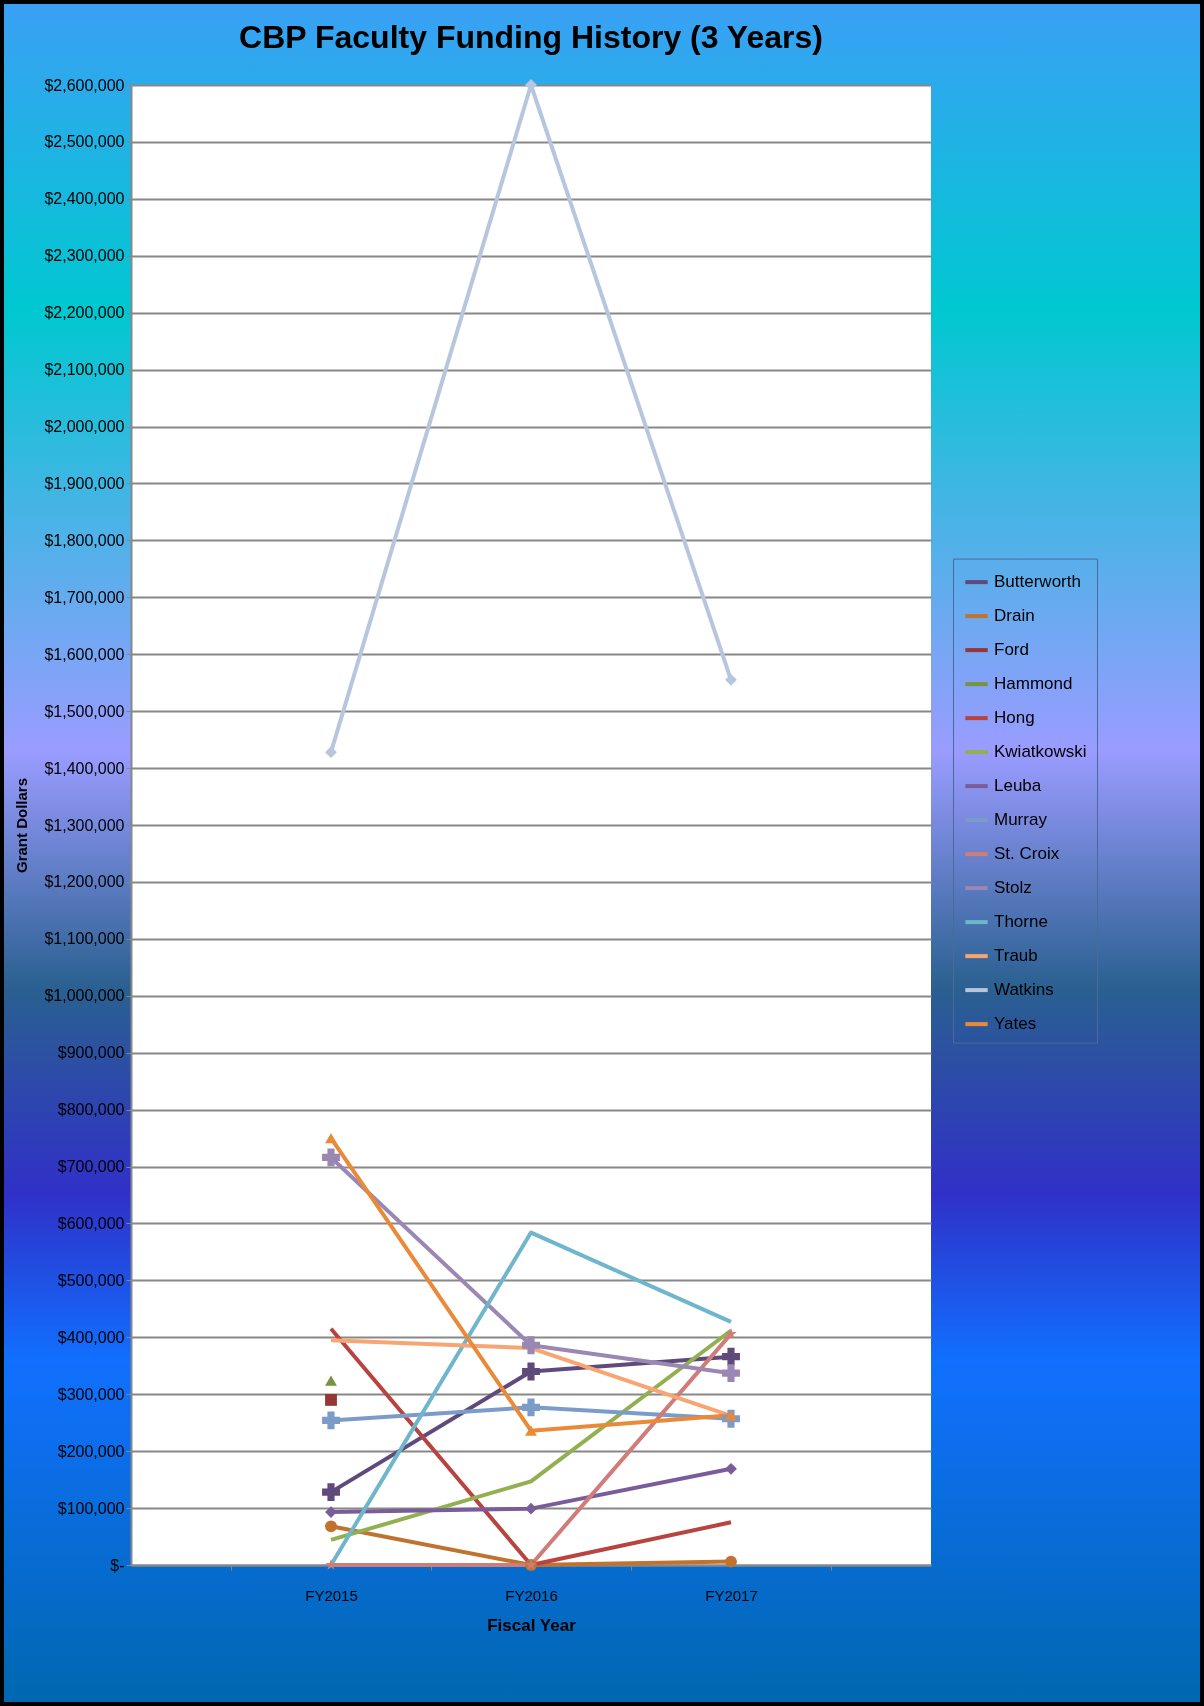  What do you see at coordinates (1027, 854) in the screenshot?
I see `legend-label: St. Croix` at bounding box center [1027, 854].